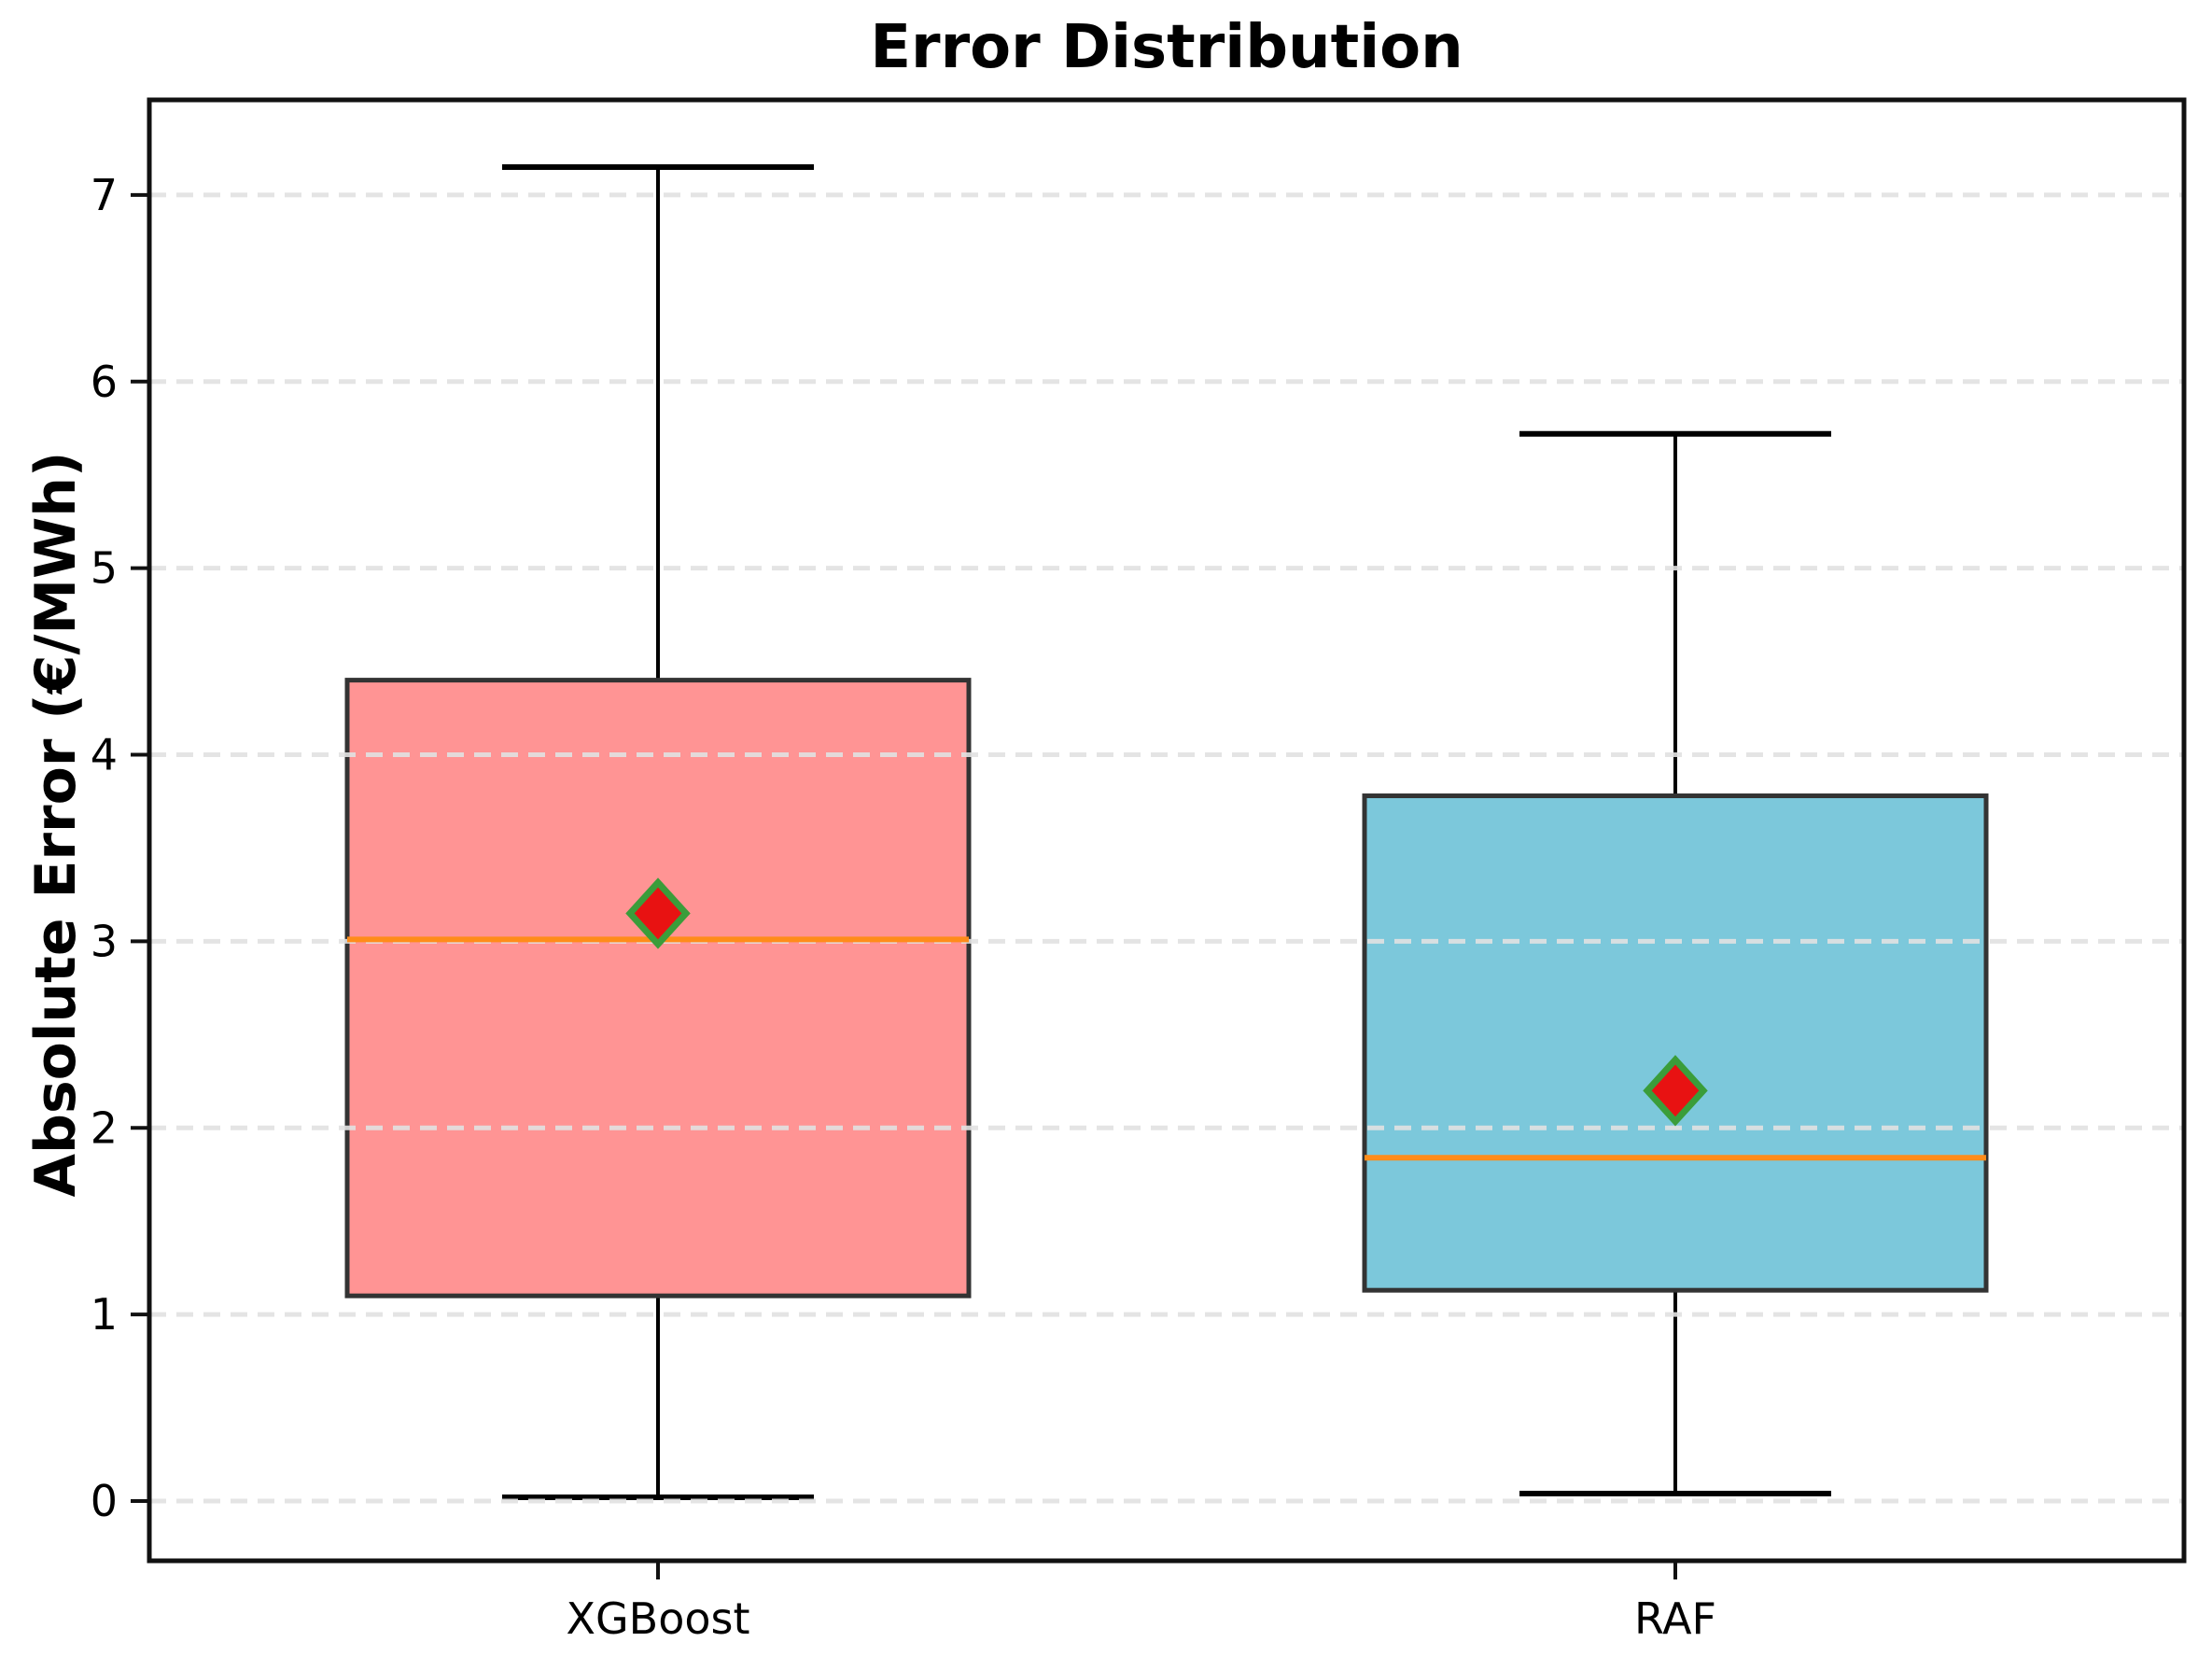 This screenshot has height=1656, width=2212. What do you see at coordinates (104, 941) in the screenshot?
I see `y-tick-label: 3` at bounding box center [104, 941].